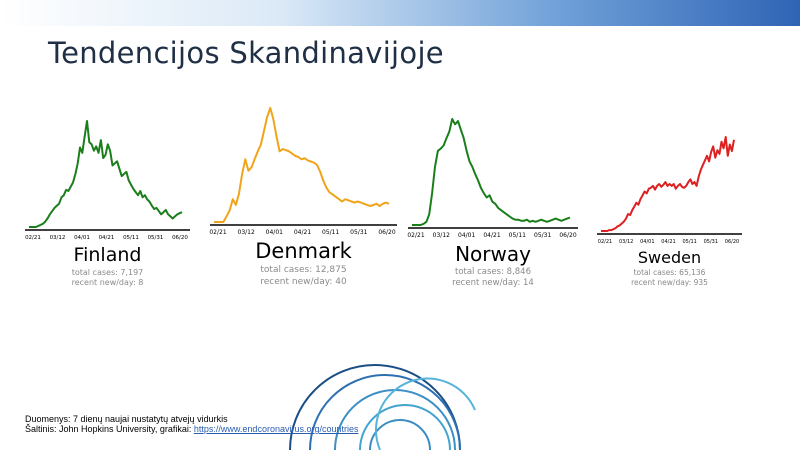  I want to click on country-title: Finland, so click(107, 255).